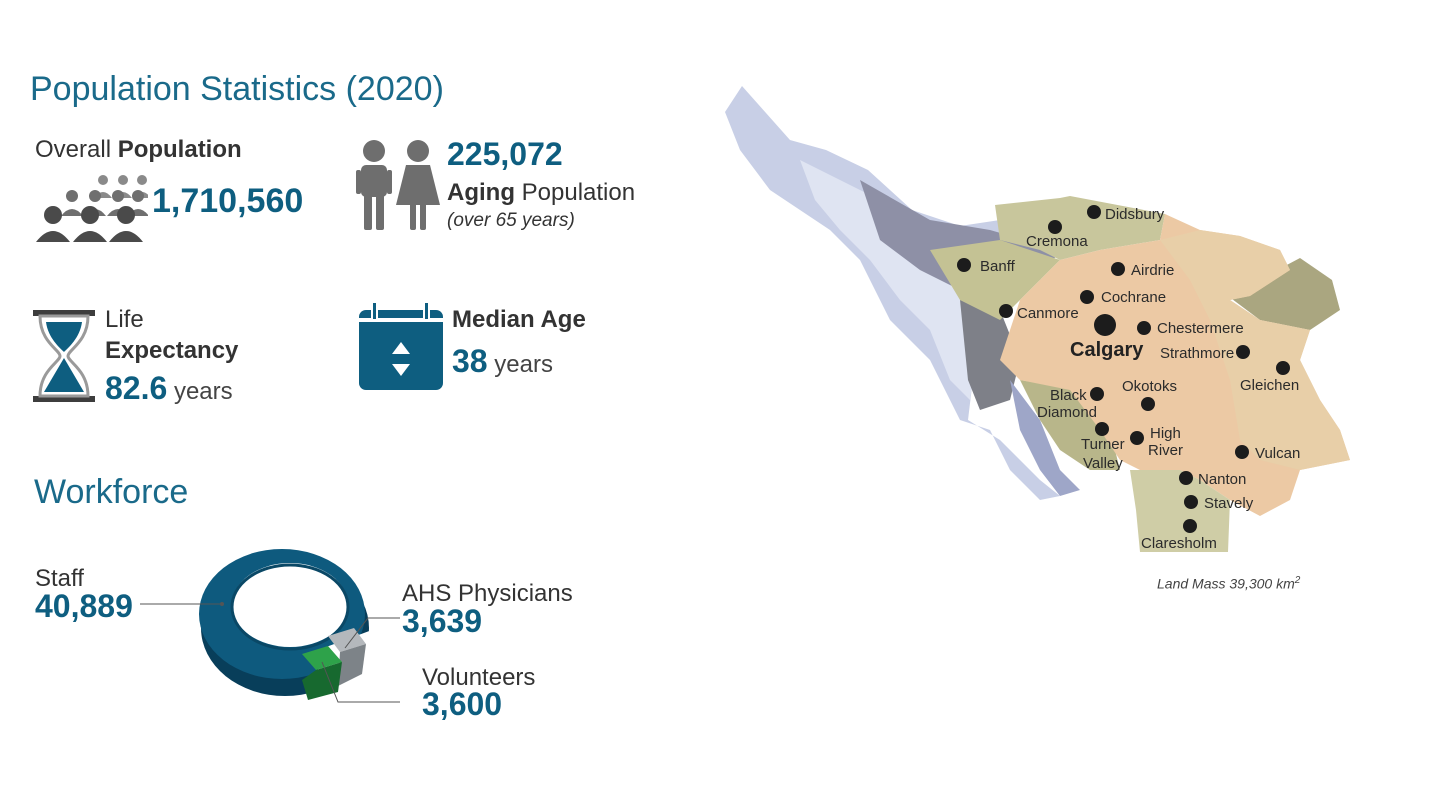  Describe the element at coordinates (64, 356) in the screenshot. I see `hourglass-icon` at that location.